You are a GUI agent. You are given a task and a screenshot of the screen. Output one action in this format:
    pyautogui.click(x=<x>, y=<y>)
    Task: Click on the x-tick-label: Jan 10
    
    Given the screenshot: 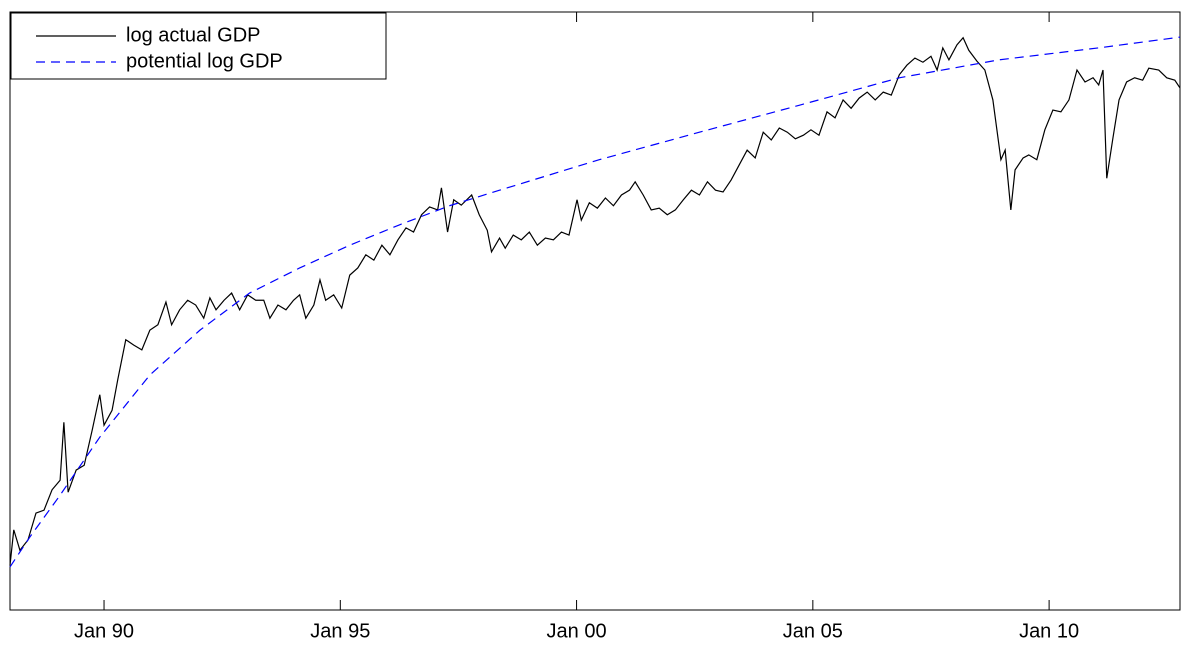 What is the action you would take?
    pyautogui.click(x=1049, y=630)
    